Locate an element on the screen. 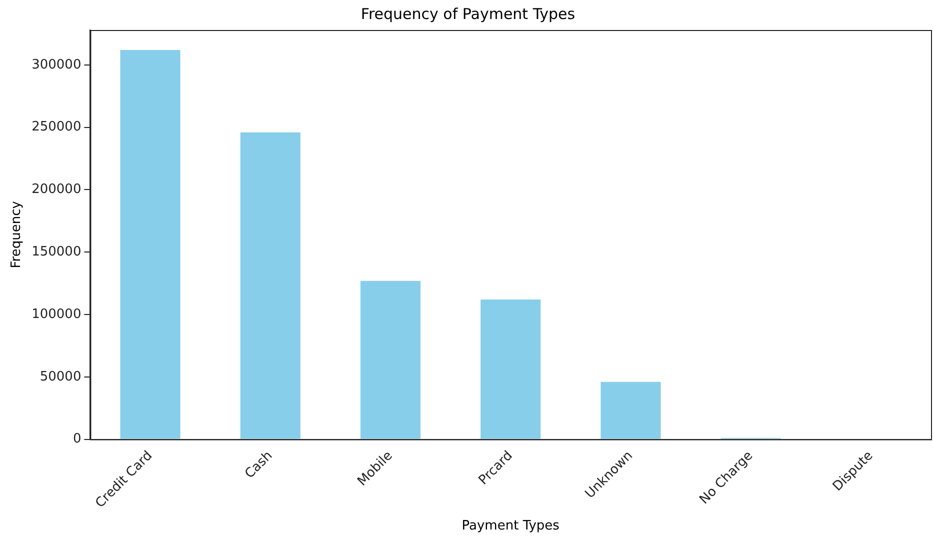 The image size is (933, 540). chart-title: Frequency of Payment Types is located at coordinates (468, 13).